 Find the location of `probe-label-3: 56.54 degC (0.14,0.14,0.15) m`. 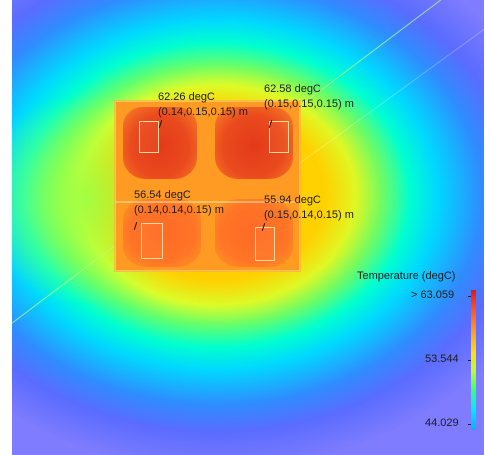

probe-label-3: 56.54 degC (0.14,0.14,0.15) m is located at coordinates (179, 203).